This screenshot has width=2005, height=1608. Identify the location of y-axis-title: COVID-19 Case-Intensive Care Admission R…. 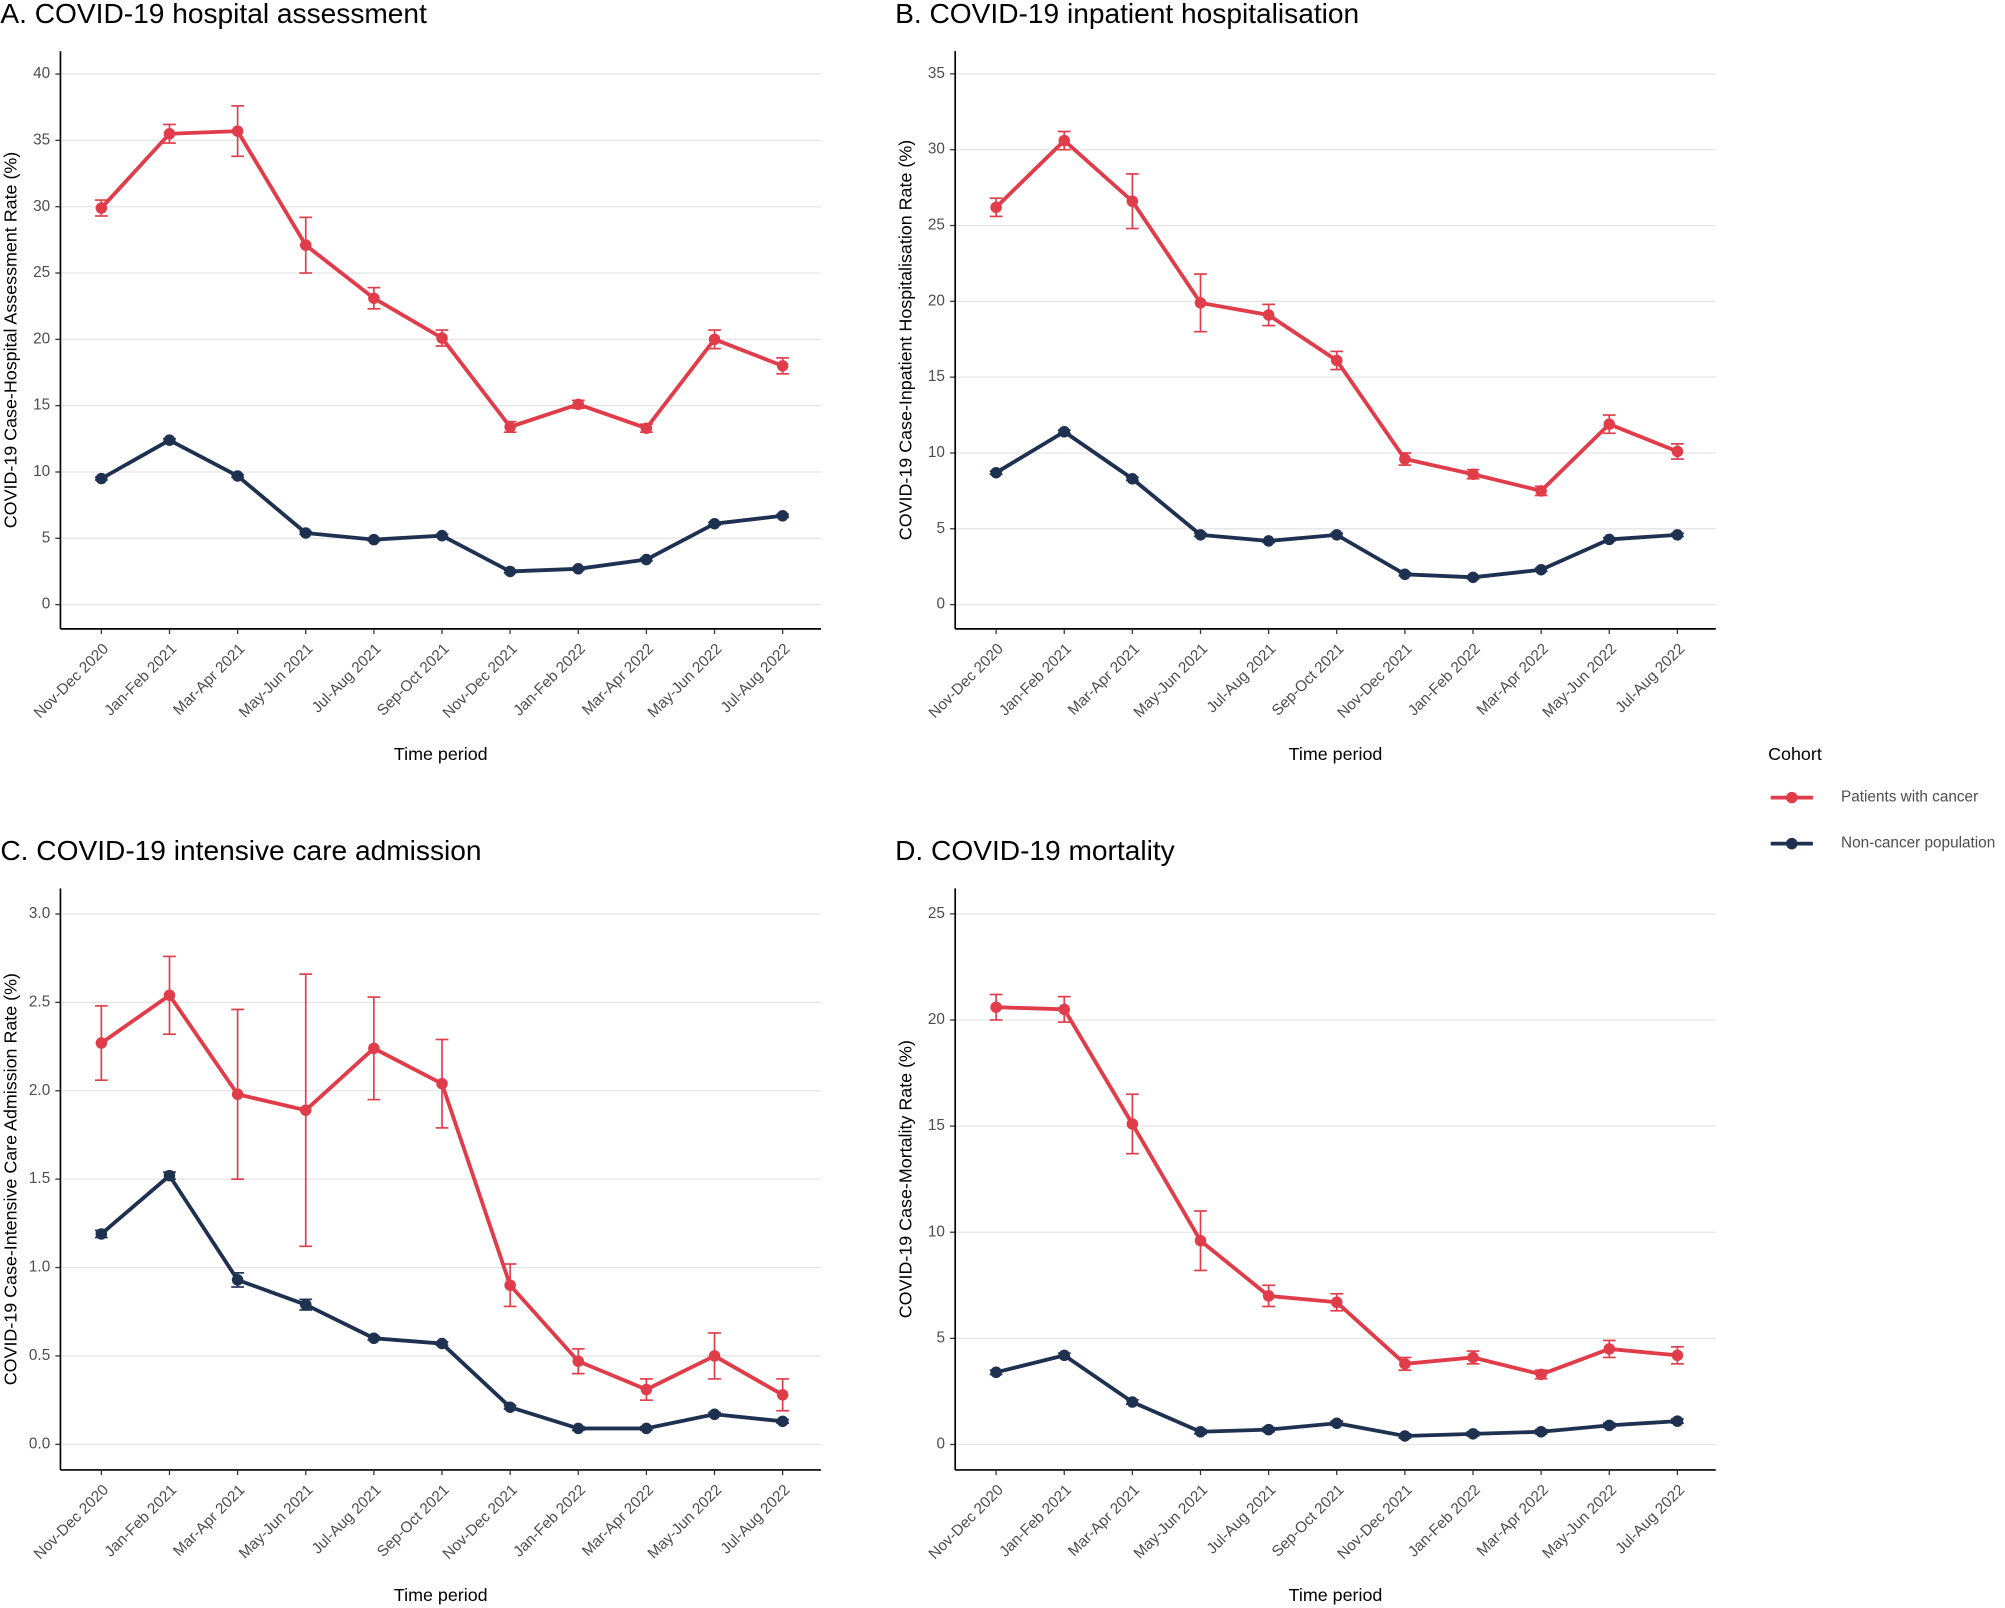
(11, 1179).